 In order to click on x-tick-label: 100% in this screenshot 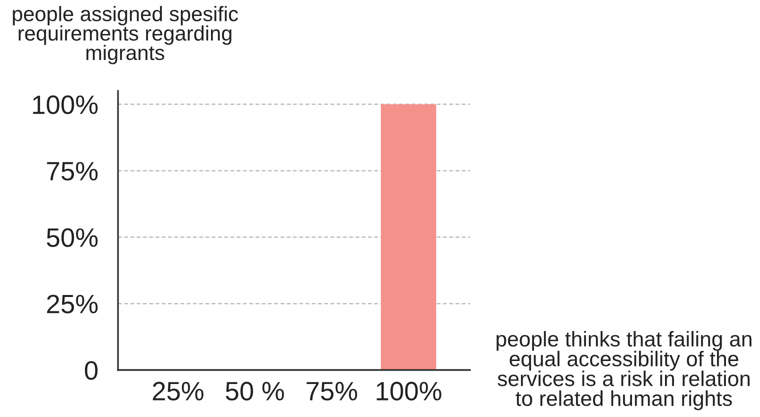, I will do `click(409, 391)`.